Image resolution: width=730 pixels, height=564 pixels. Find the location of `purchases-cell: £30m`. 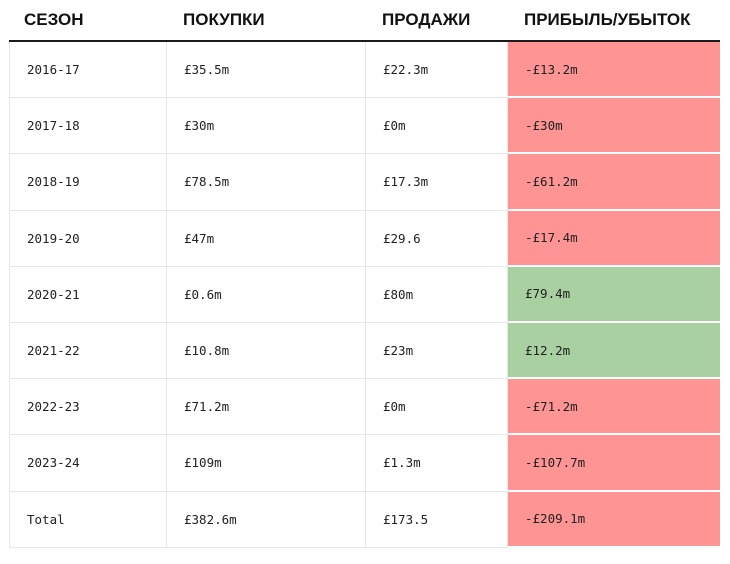

purchases-cell: £30m is located at coordinates (266, 126).